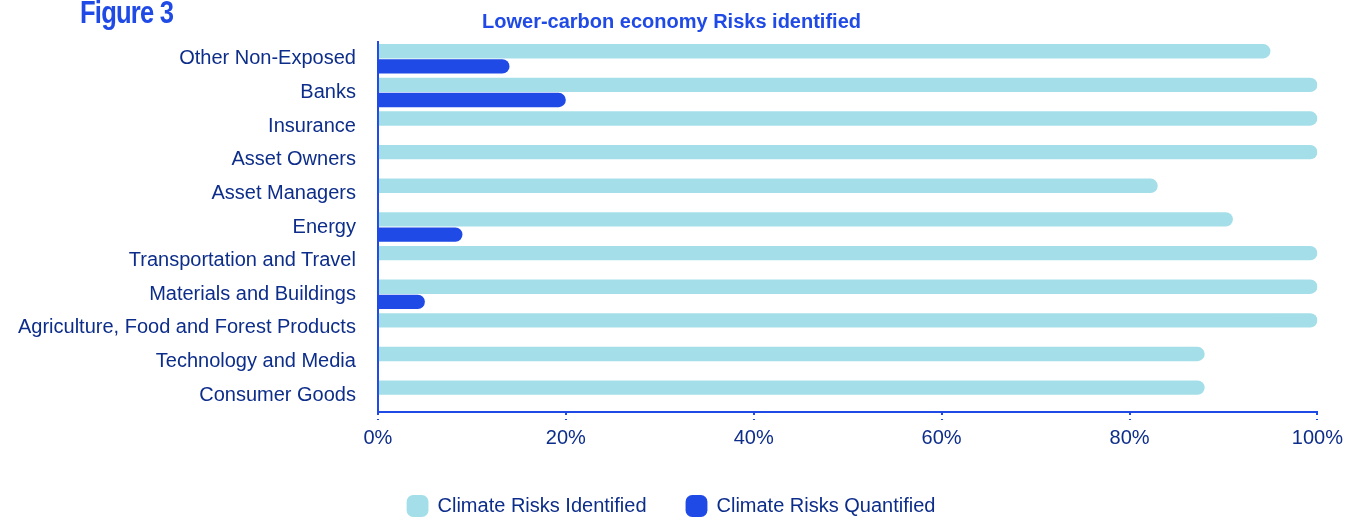 The image size is (1349, 526). What do you see at coordinates (566, 436) in the screenshot?
I see `x-tick-label: 20%` at bounding box center [566, 436].